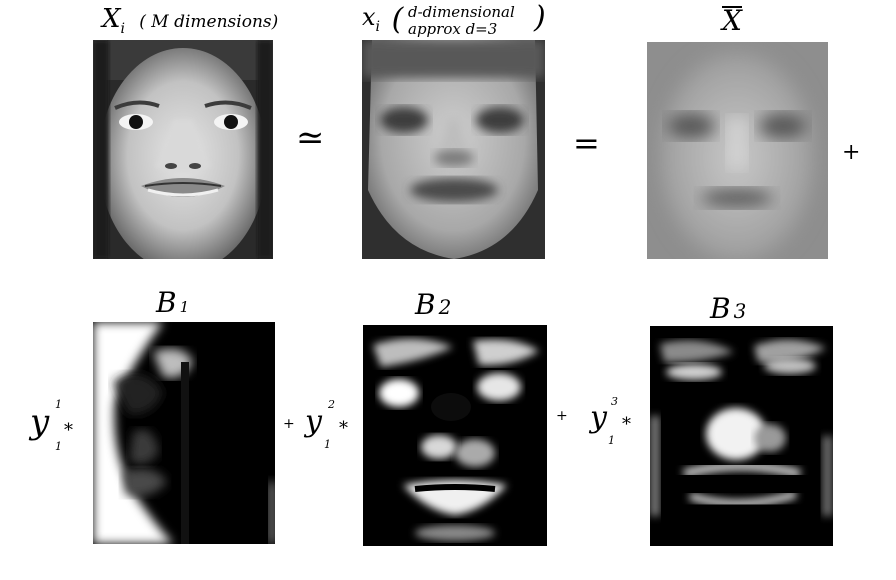 This screenshot has width=896, height=580. What do you see at coordinates (851, 152) in the screenshot?
I see `plus-operator-top: +` at bounding box center [851, 152].